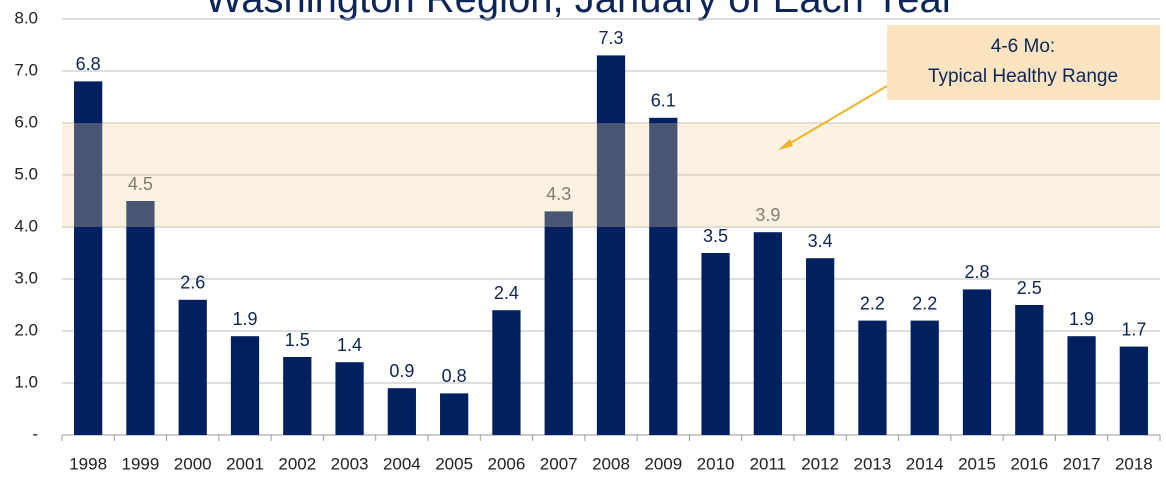 The image size is (1166, 477). Describe the element at coordinates (820, 241) in the screenshot. I see `value-label: 3.4` at that location.